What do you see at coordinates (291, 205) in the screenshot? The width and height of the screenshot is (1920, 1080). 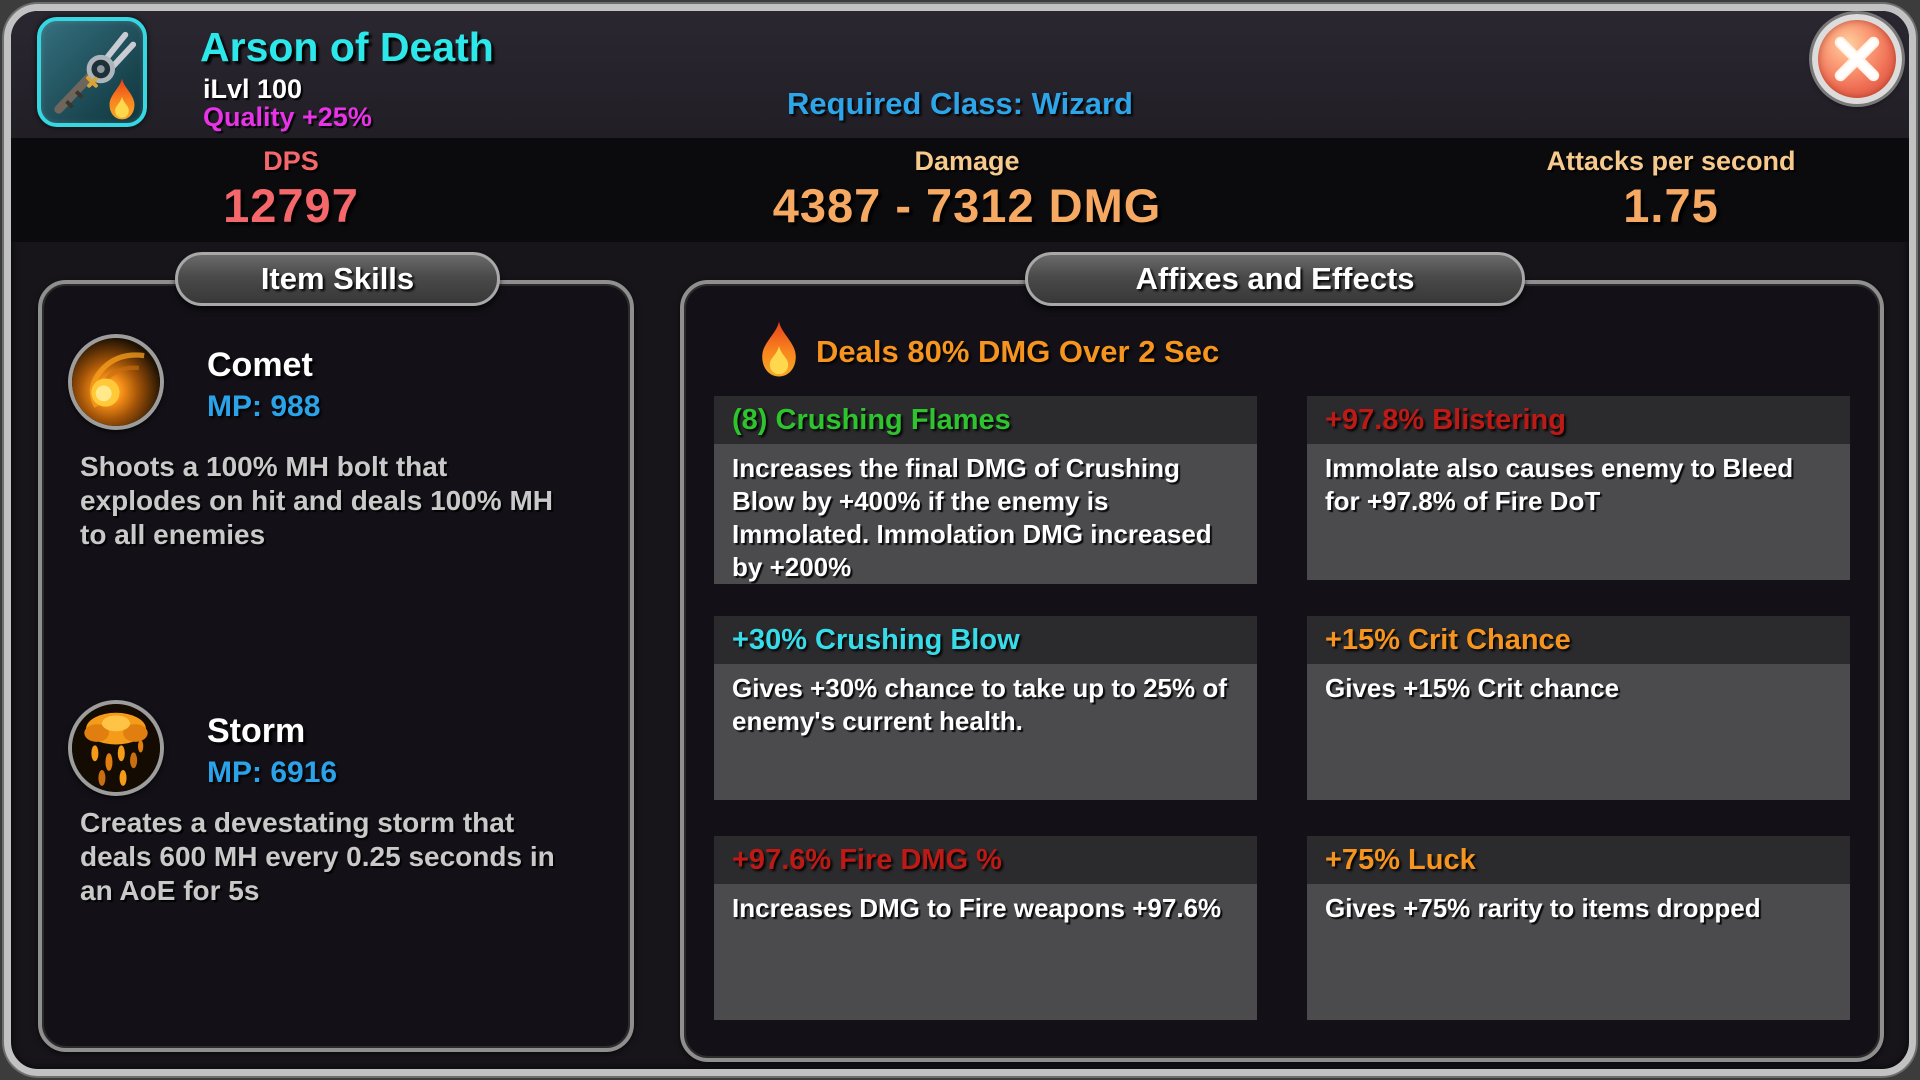 I see `dps-value: 12797` at bounding box center [291, 205].